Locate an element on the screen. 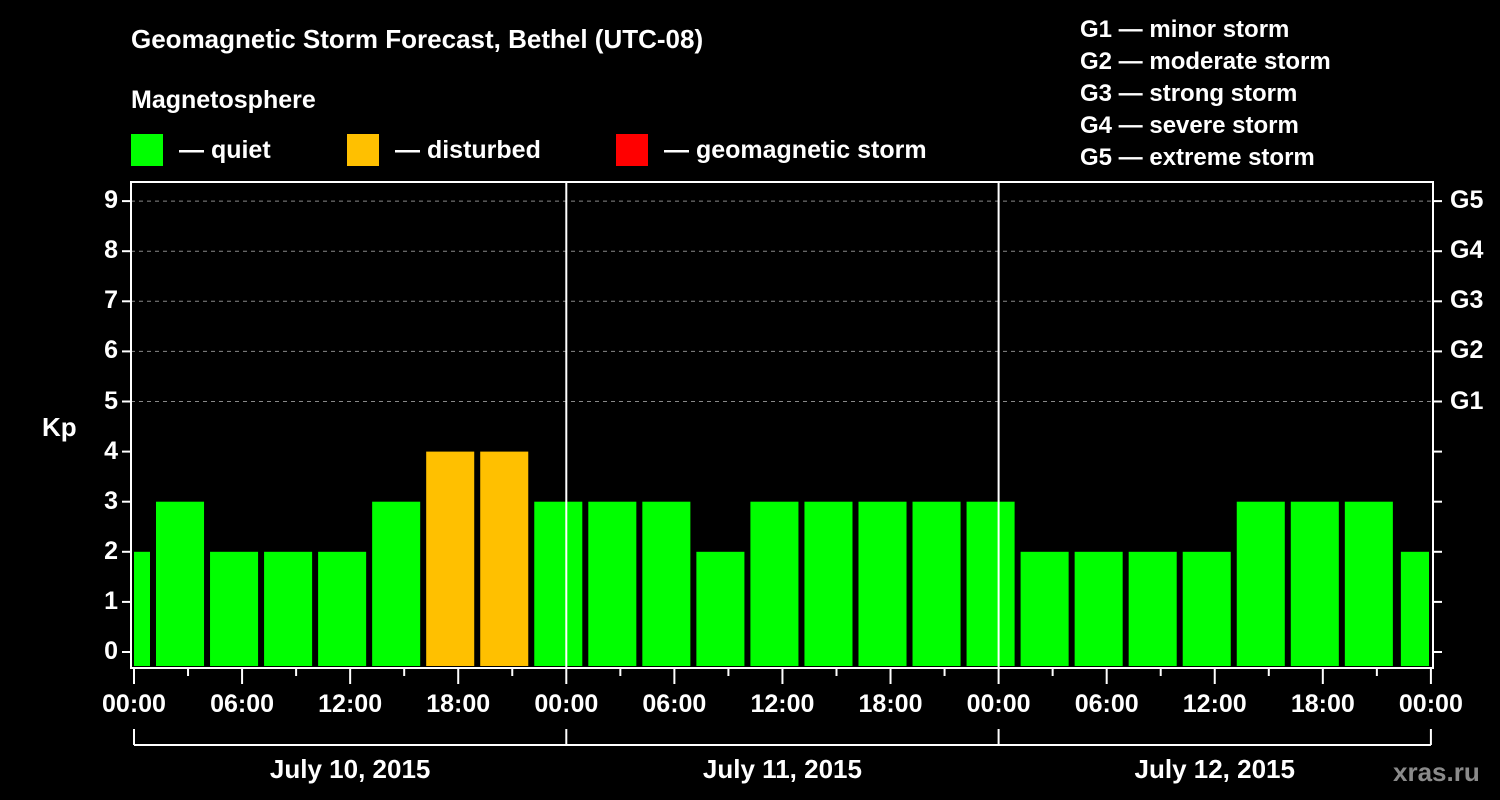  y-tick-label: 3 is located at coordinates (111, 500).